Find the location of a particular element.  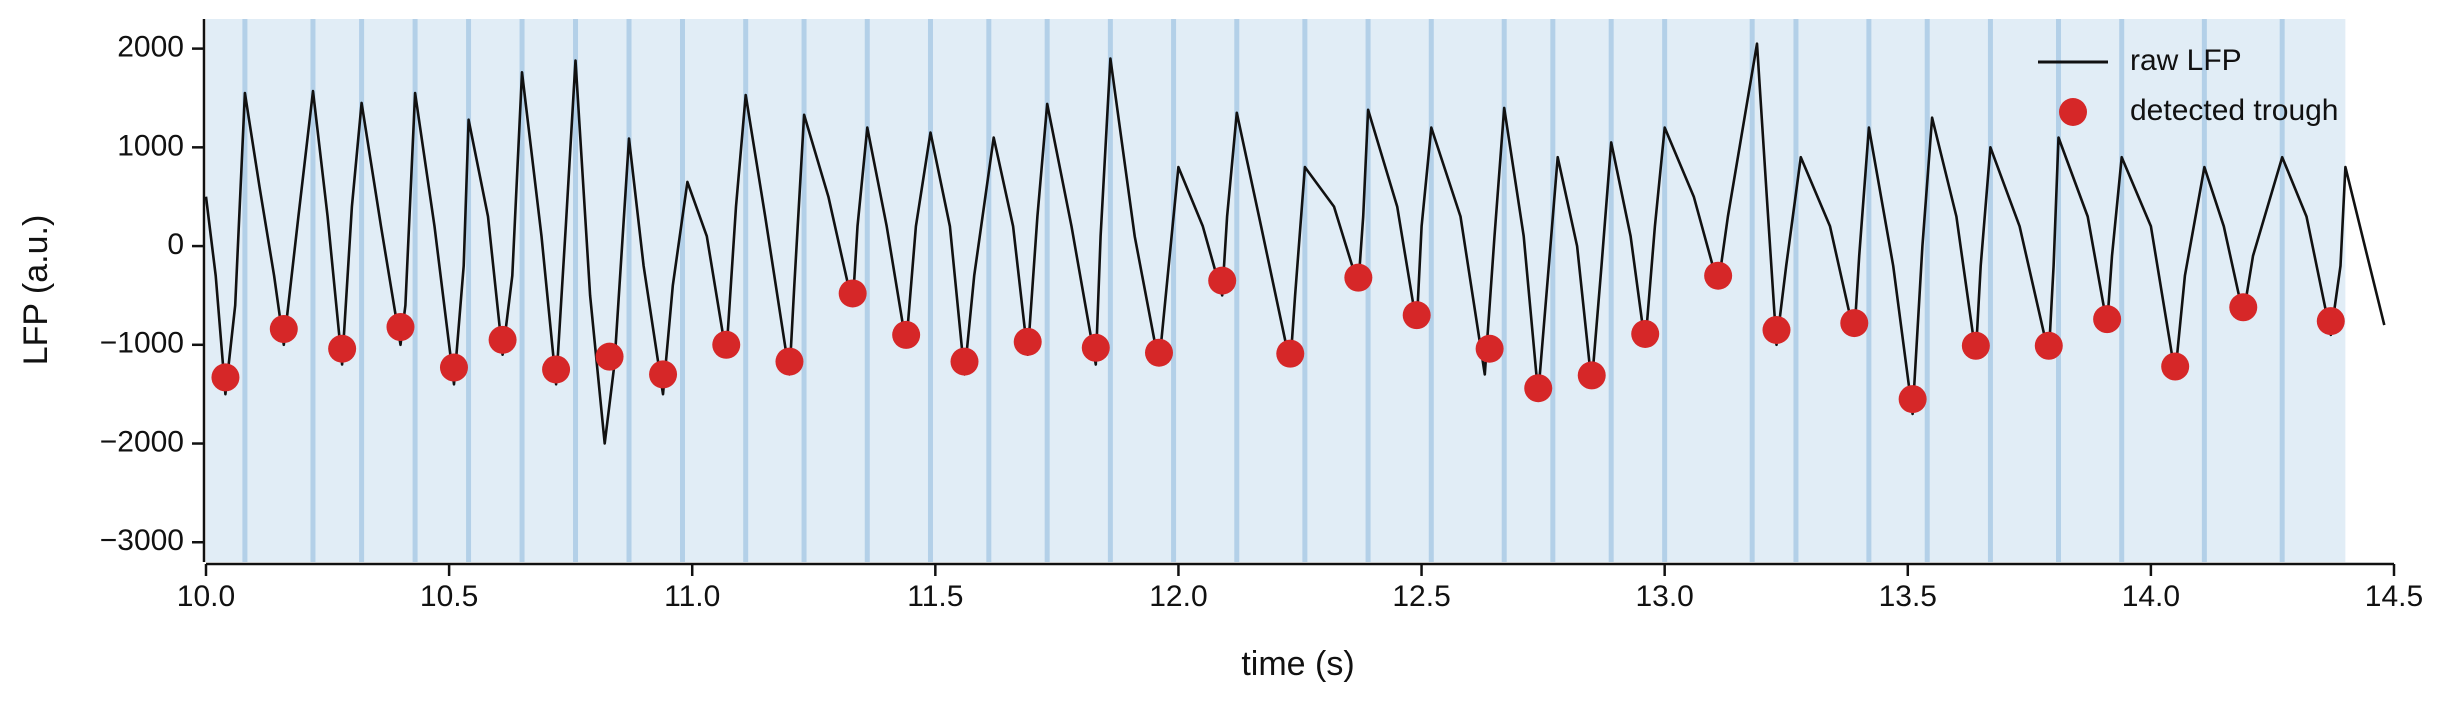

x-tick-label: 14.5 is located at coordinates (2394, 596).